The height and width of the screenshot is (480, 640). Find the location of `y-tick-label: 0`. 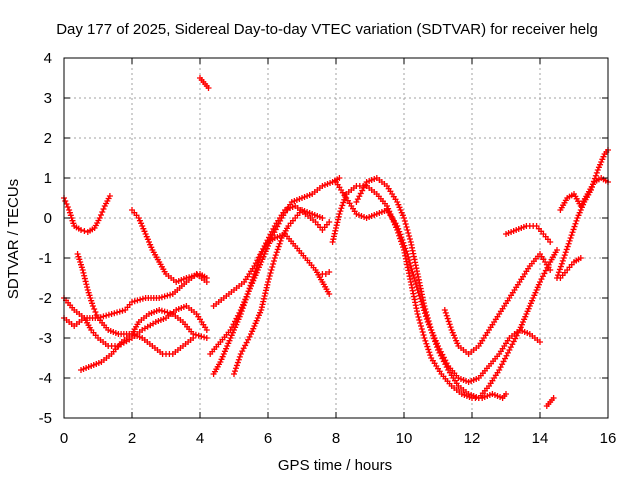

y-tick-label: 0 is located at coordinates (48, 218).